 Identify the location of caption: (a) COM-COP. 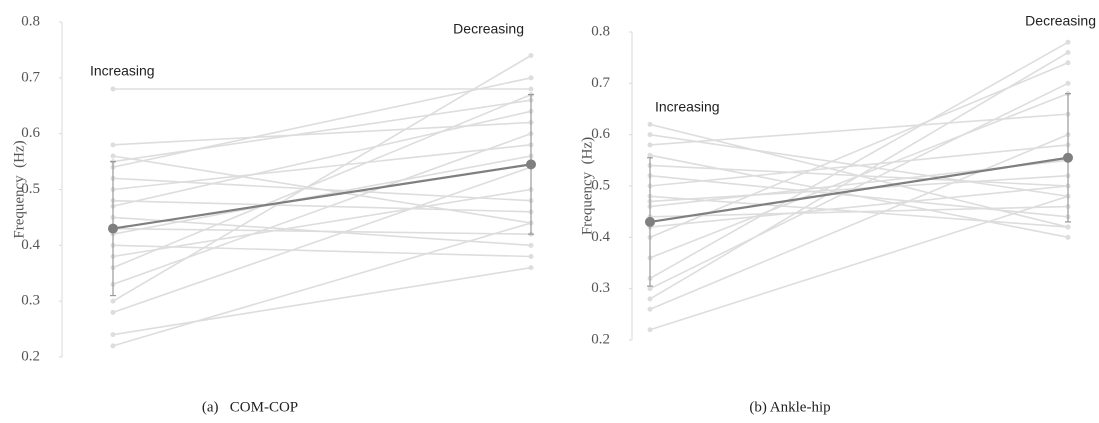
(250, 407).